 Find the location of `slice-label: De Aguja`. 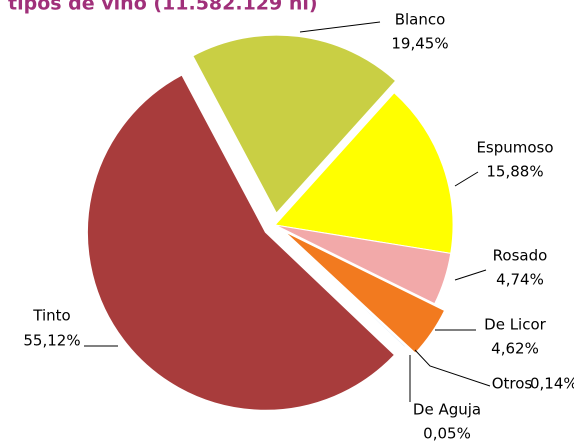

slice-label: De Aguja is located at coordinates (447, 410).